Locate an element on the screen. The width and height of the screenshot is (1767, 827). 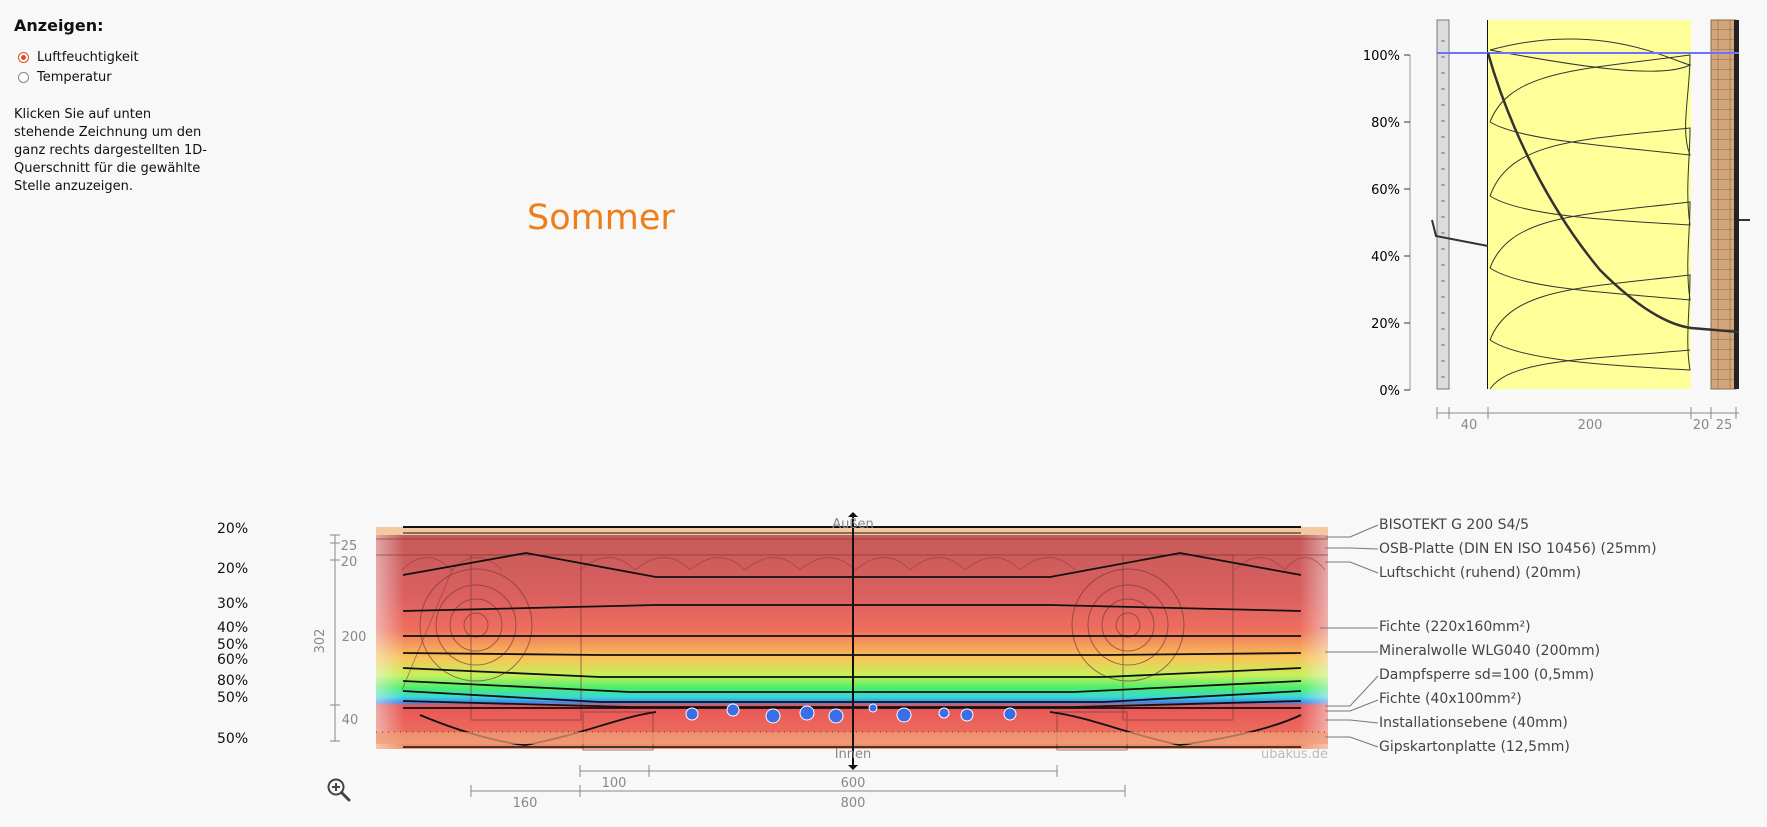
layer-label: Luftschicht (ruhend) (20mm) is located at coordinates (1480, 573).